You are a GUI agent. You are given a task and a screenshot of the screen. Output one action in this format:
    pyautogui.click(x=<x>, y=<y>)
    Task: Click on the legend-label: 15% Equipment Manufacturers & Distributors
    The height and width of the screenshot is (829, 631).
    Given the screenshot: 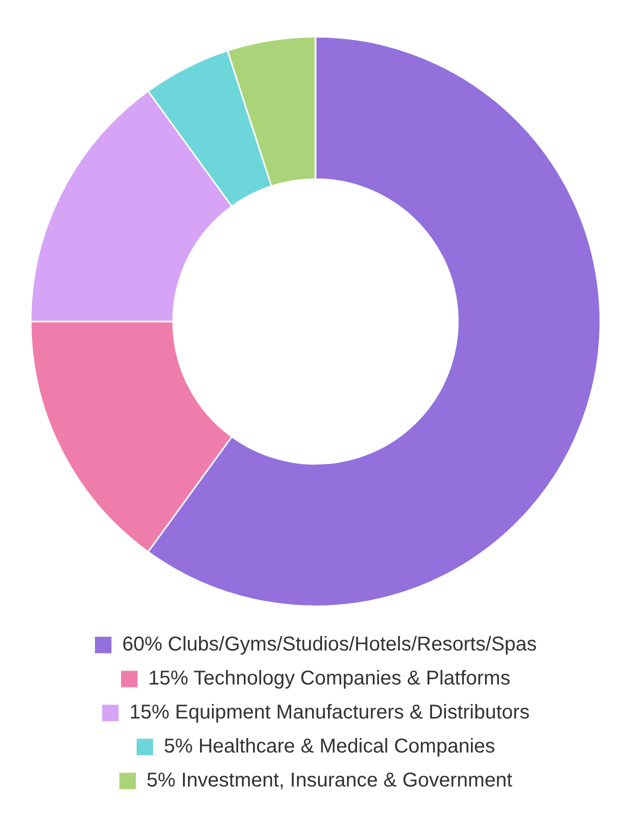 What is the action you would take?
    pyautogui.click(x=329, y=713)
    